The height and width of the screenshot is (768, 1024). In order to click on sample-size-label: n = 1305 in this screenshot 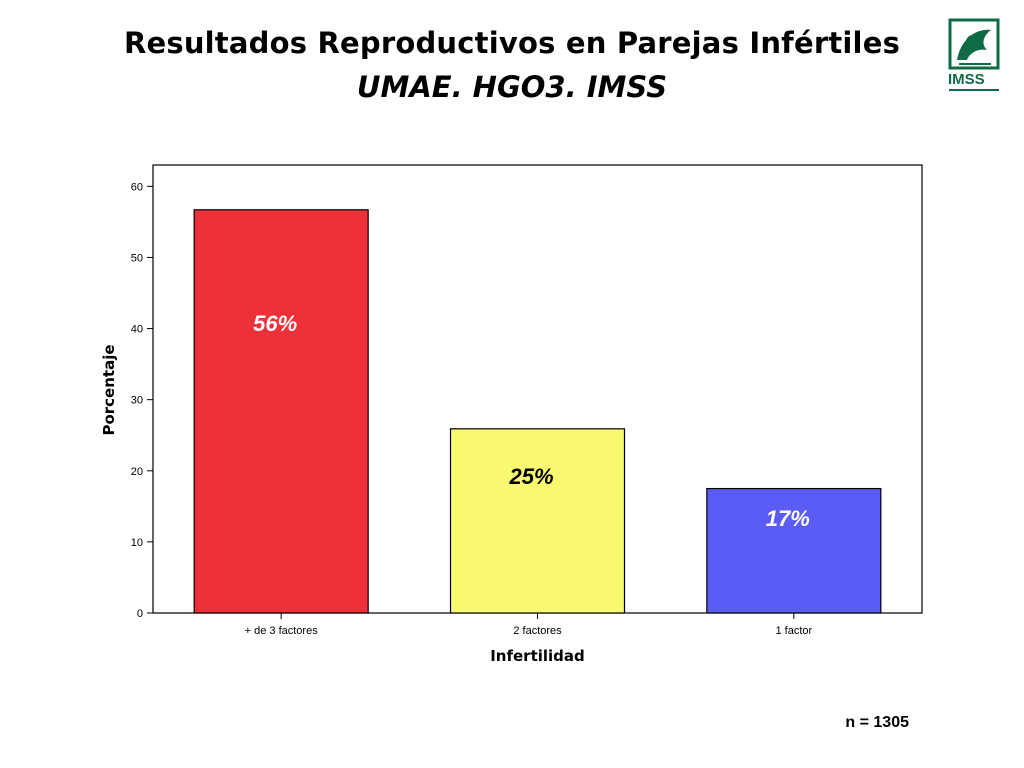, I will do `click(877, 722)`.